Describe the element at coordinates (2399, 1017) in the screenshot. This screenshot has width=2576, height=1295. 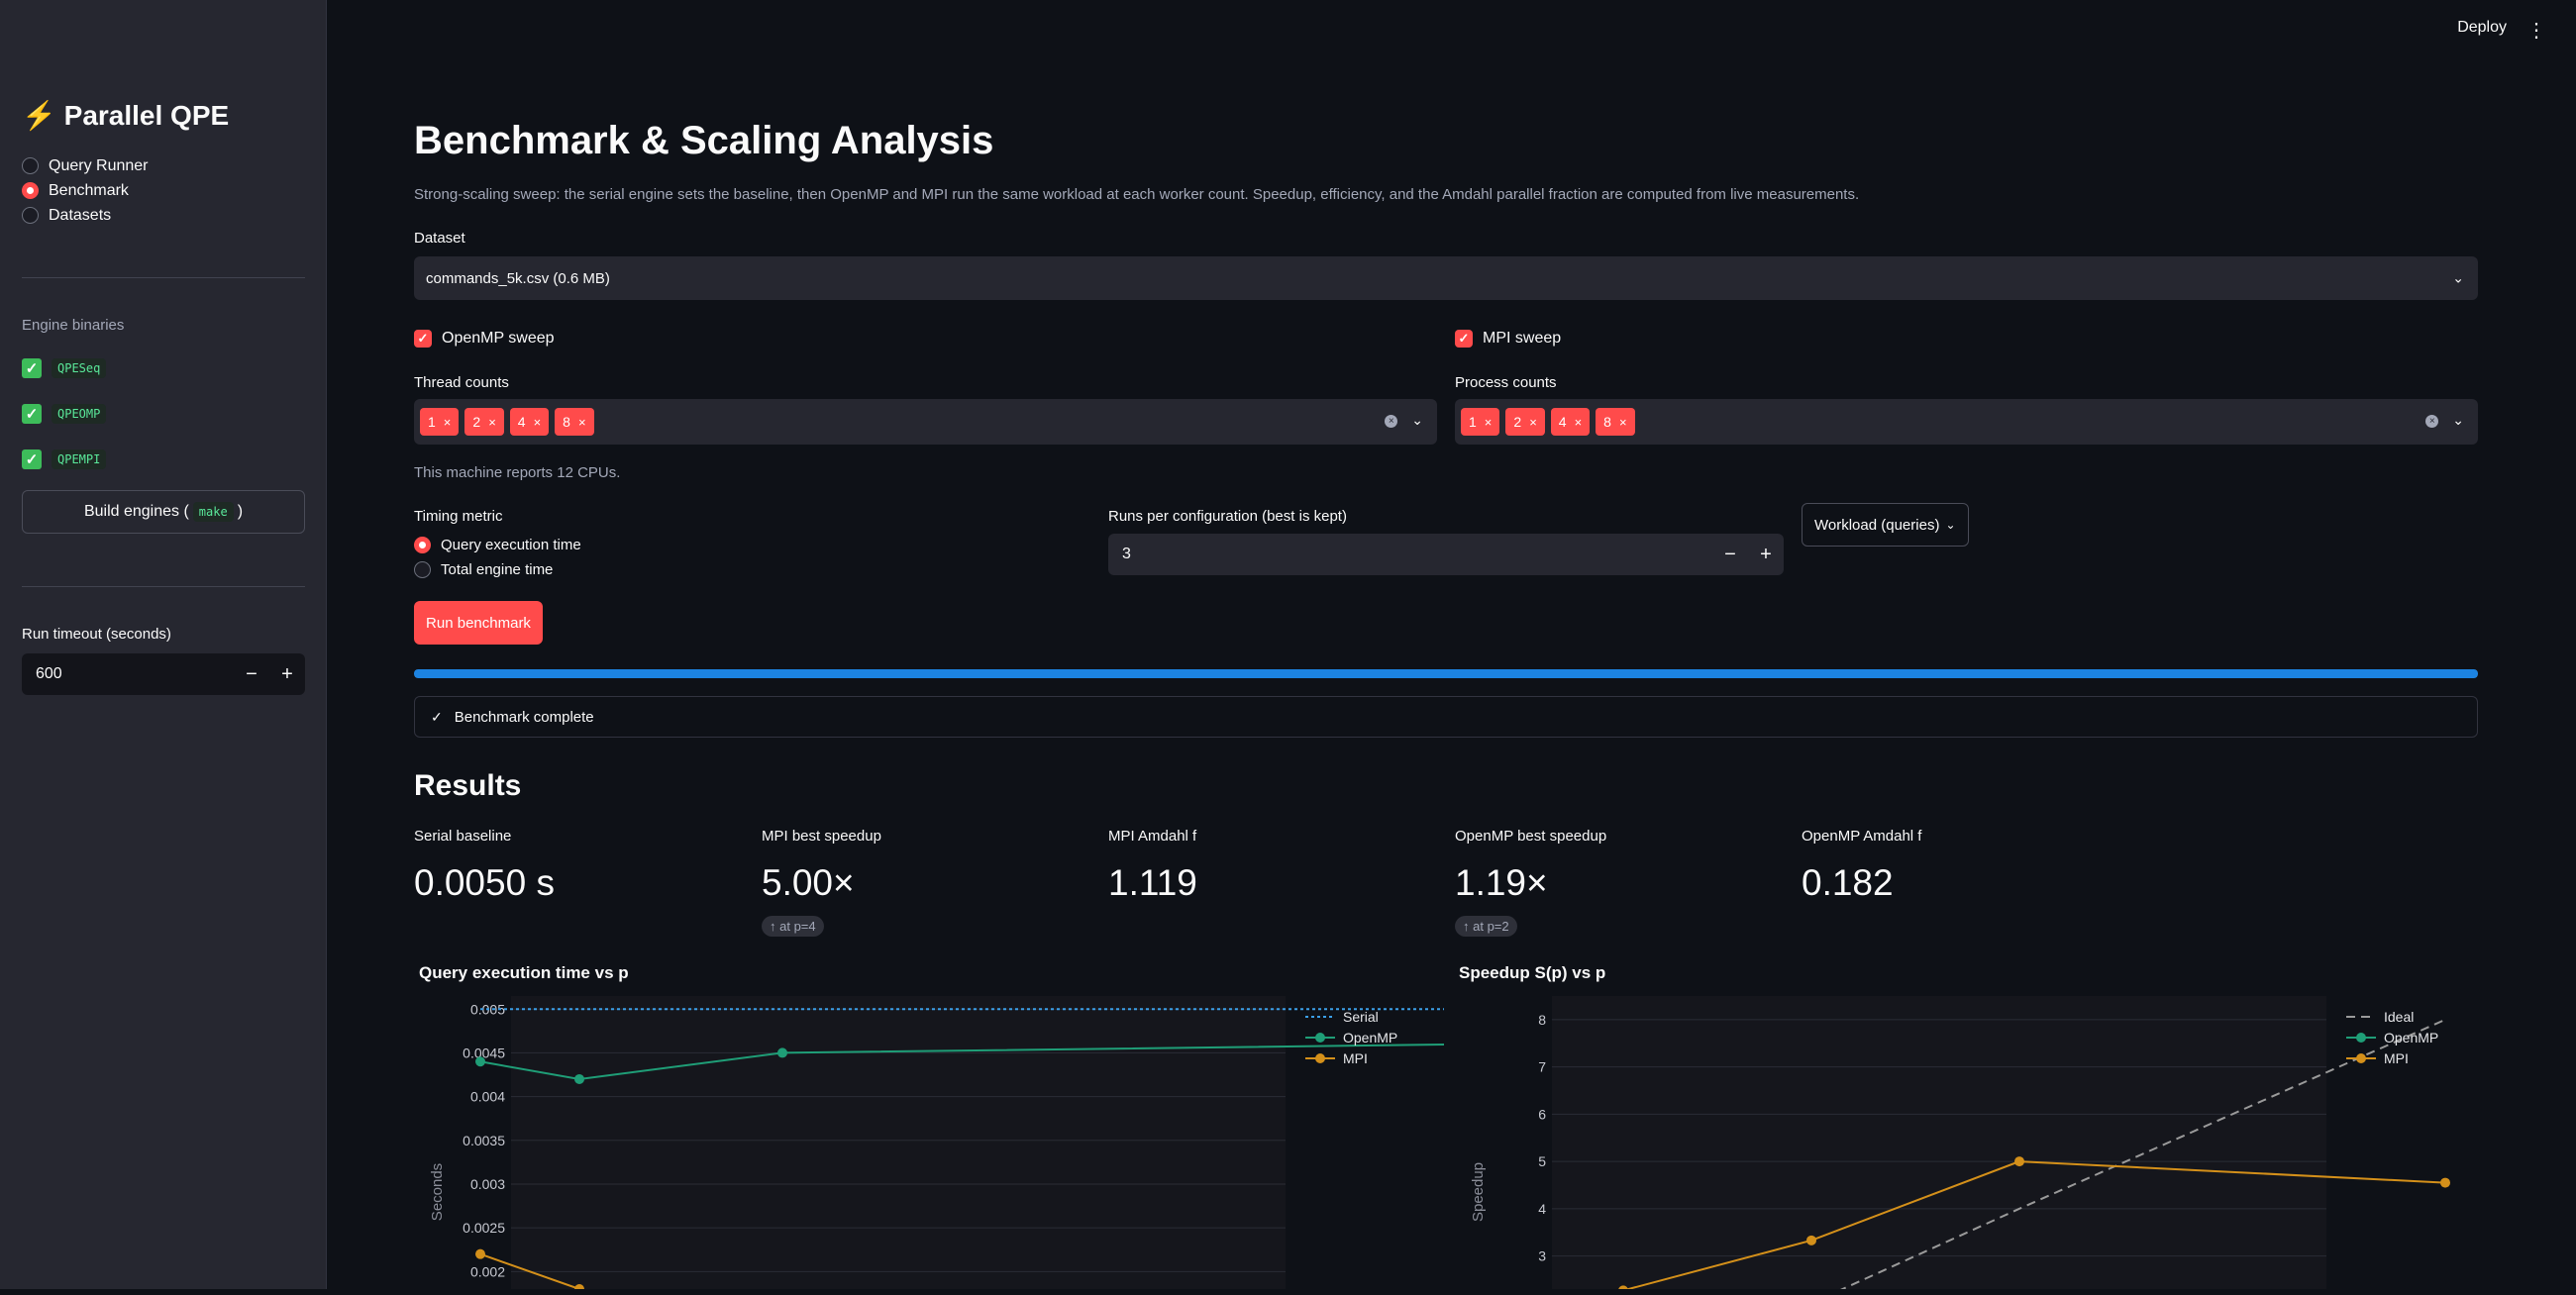
I see `legend-label: Ideal` at that location.